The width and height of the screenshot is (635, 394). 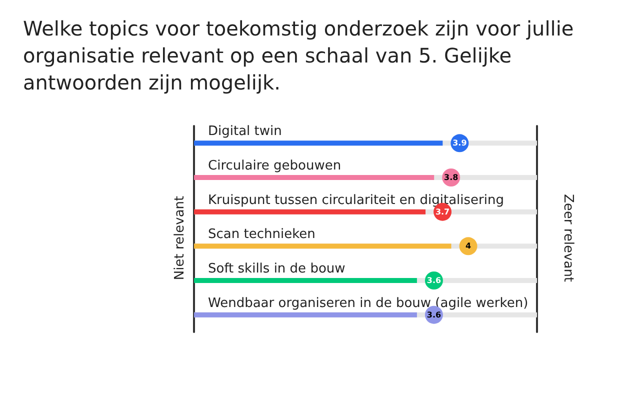 I want to click on data-label: 4, so click(x=468, y=246).